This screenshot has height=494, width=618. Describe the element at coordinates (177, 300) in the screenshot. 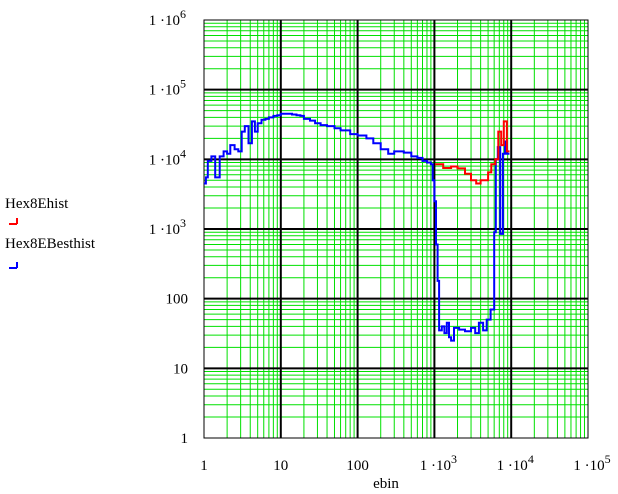

I see `y-tick-label: 100` at that location.